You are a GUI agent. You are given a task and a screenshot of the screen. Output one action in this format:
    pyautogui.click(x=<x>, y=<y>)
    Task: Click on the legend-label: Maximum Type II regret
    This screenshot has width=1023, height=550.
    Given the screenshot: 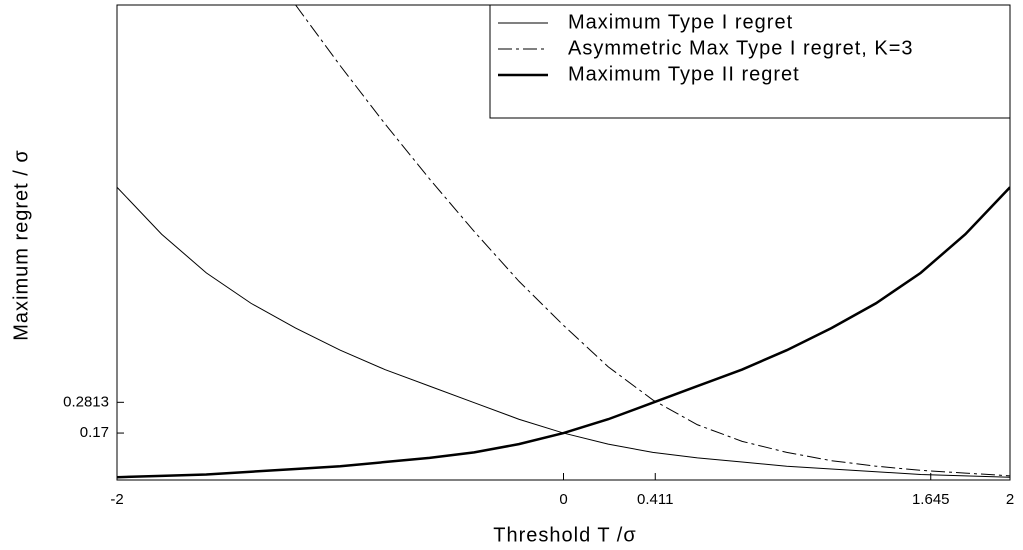 What is the action you would take?
    pyautogui.click(x=684, y=74)
    